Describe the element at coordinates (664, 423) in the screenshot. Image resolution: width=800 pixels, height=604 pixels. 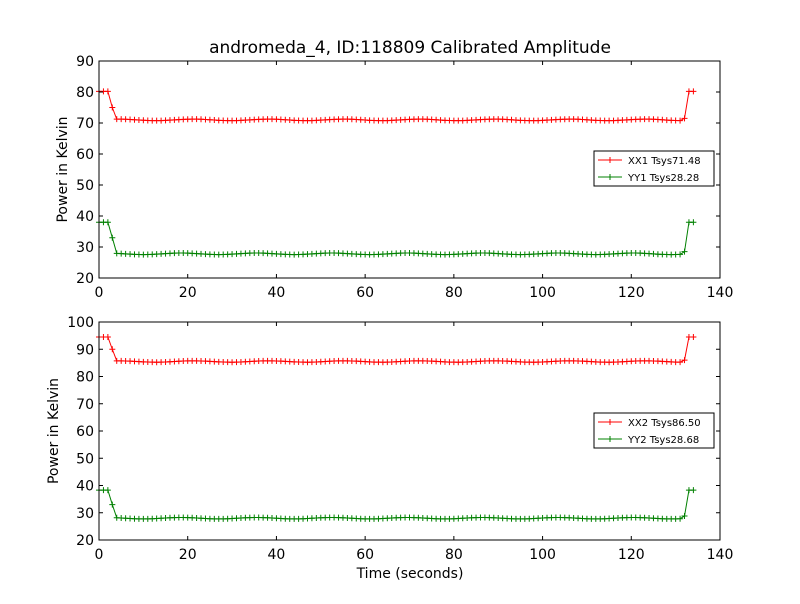
I see `legend-label: XX2 Tsys86.50` at that location.